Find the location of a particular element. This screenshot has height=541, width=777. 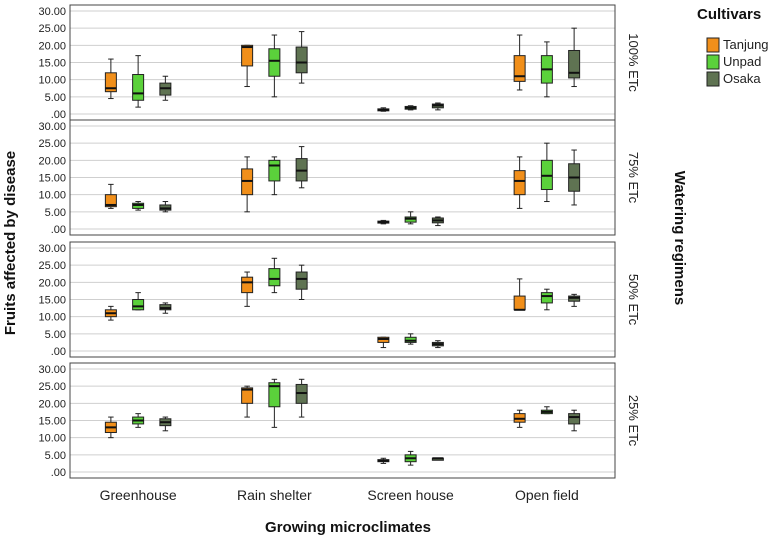

legend-label: Unpad is located at coordinates (742, 61).